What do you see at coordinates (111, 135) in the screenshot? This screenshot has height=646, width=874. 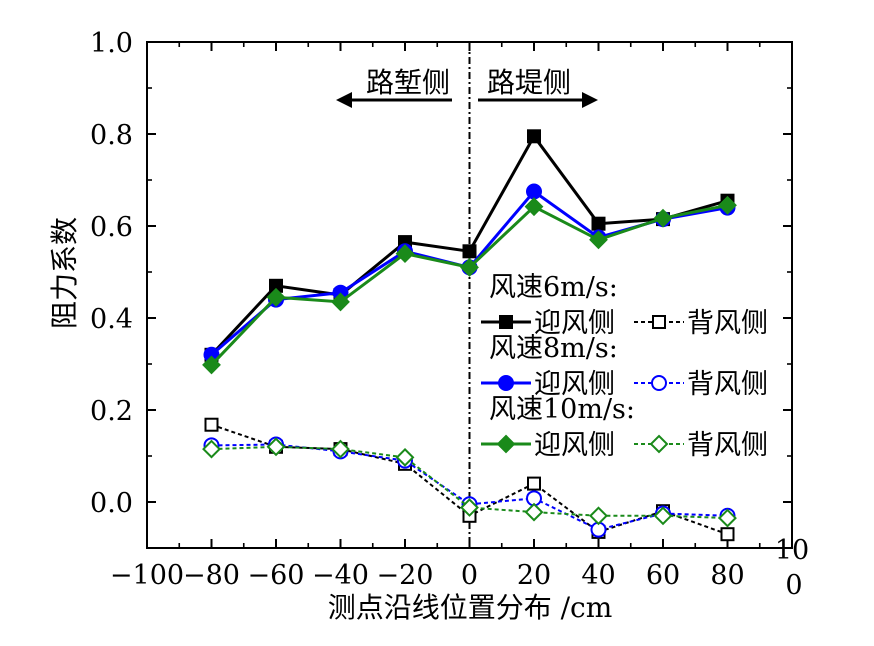 I see `y-tick-label: 0.8` at bounding box center [111, 135].